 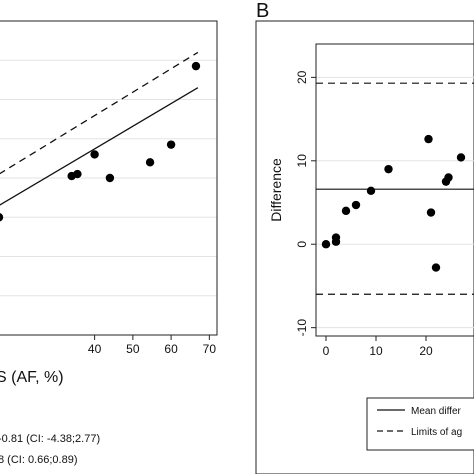 What do you see at coordinates (99, 146) in the screenshot?
I see `panel-a-regression-line` at bounding box center [99, 146].